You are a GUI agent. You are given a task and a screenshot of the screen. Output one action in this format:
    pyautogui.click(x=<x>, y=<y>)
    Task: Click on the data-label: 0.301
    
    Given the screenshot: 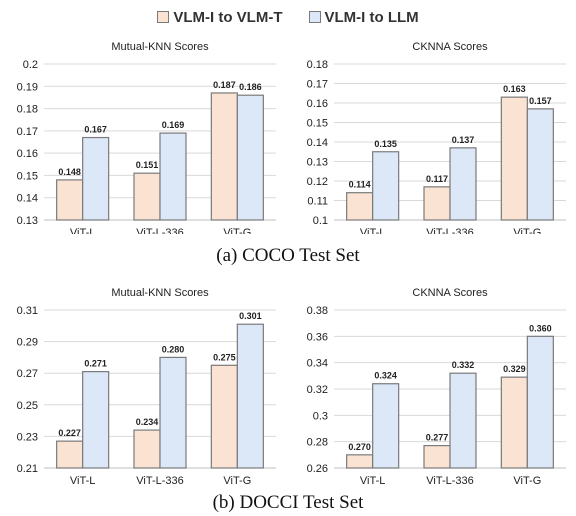 What is the action you would take?
    pyautogui.click(x=250, y=316)
    